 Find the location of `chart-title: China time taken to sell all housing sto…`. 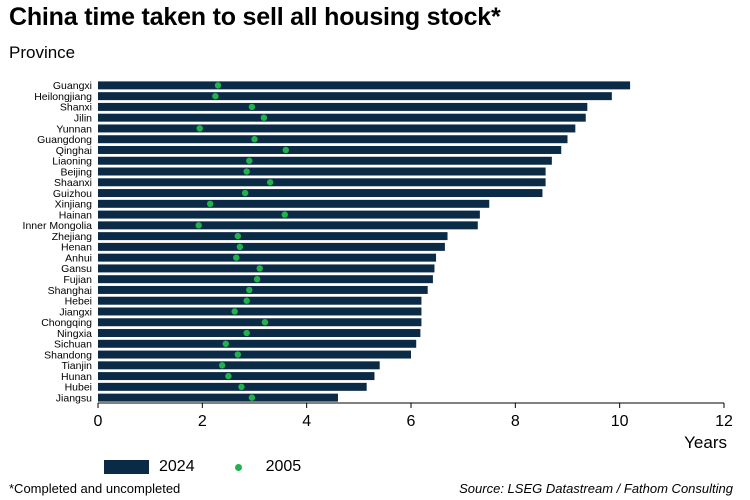

chart-title: China time taken to sell all housing sto… is located at coordinates (255, 17).